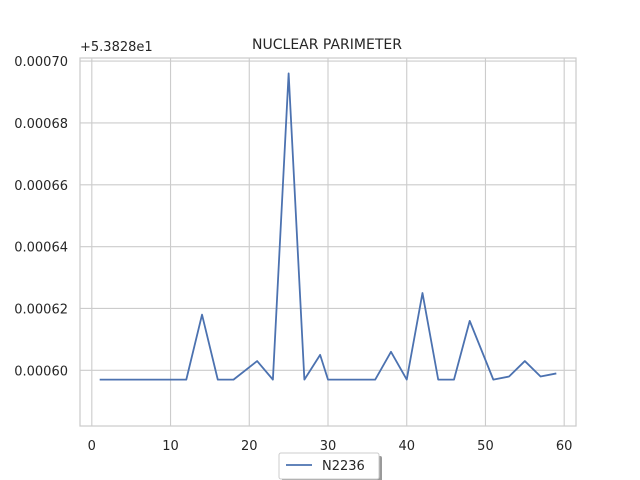 The image size is (640, 480). I want to click on chart-title: NUCLEAR PARIMETER, so click(327, 45).